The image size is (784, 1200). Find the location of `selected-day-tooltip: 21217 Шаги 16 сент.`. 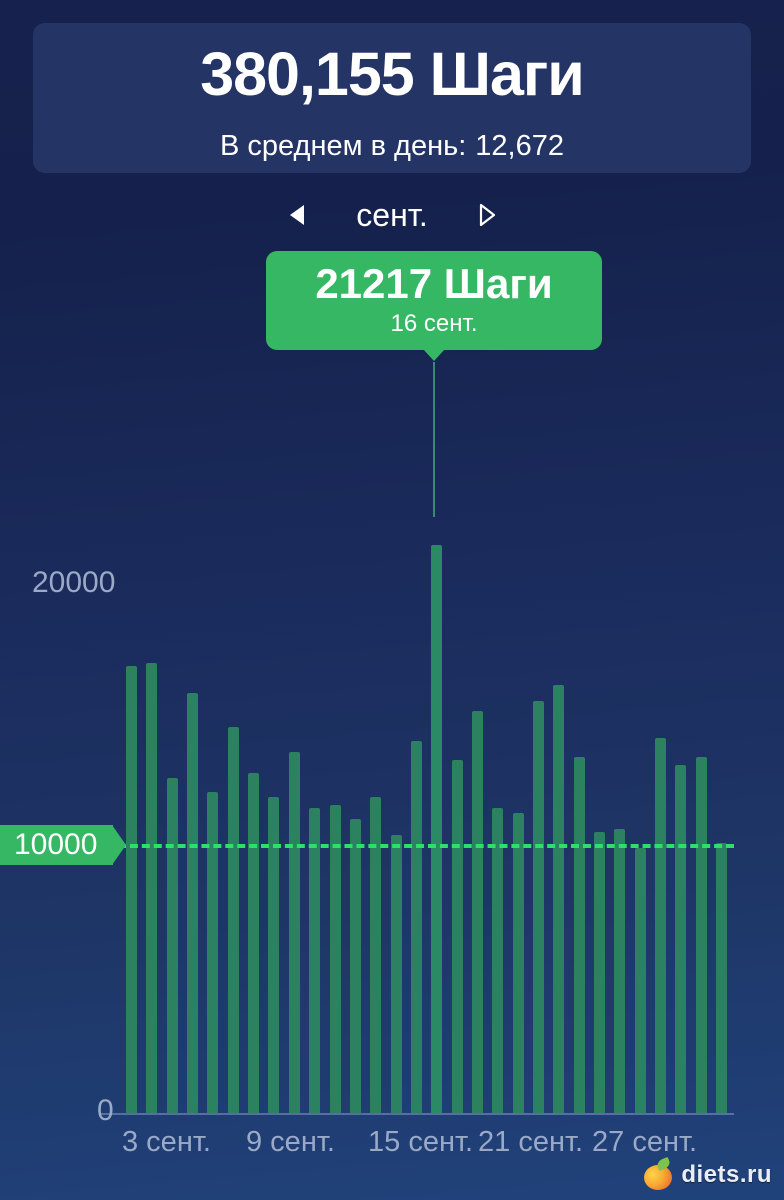

selected-day-tooltip: 21217 Шаги 16 сент. is located at coordinates (434, 306).